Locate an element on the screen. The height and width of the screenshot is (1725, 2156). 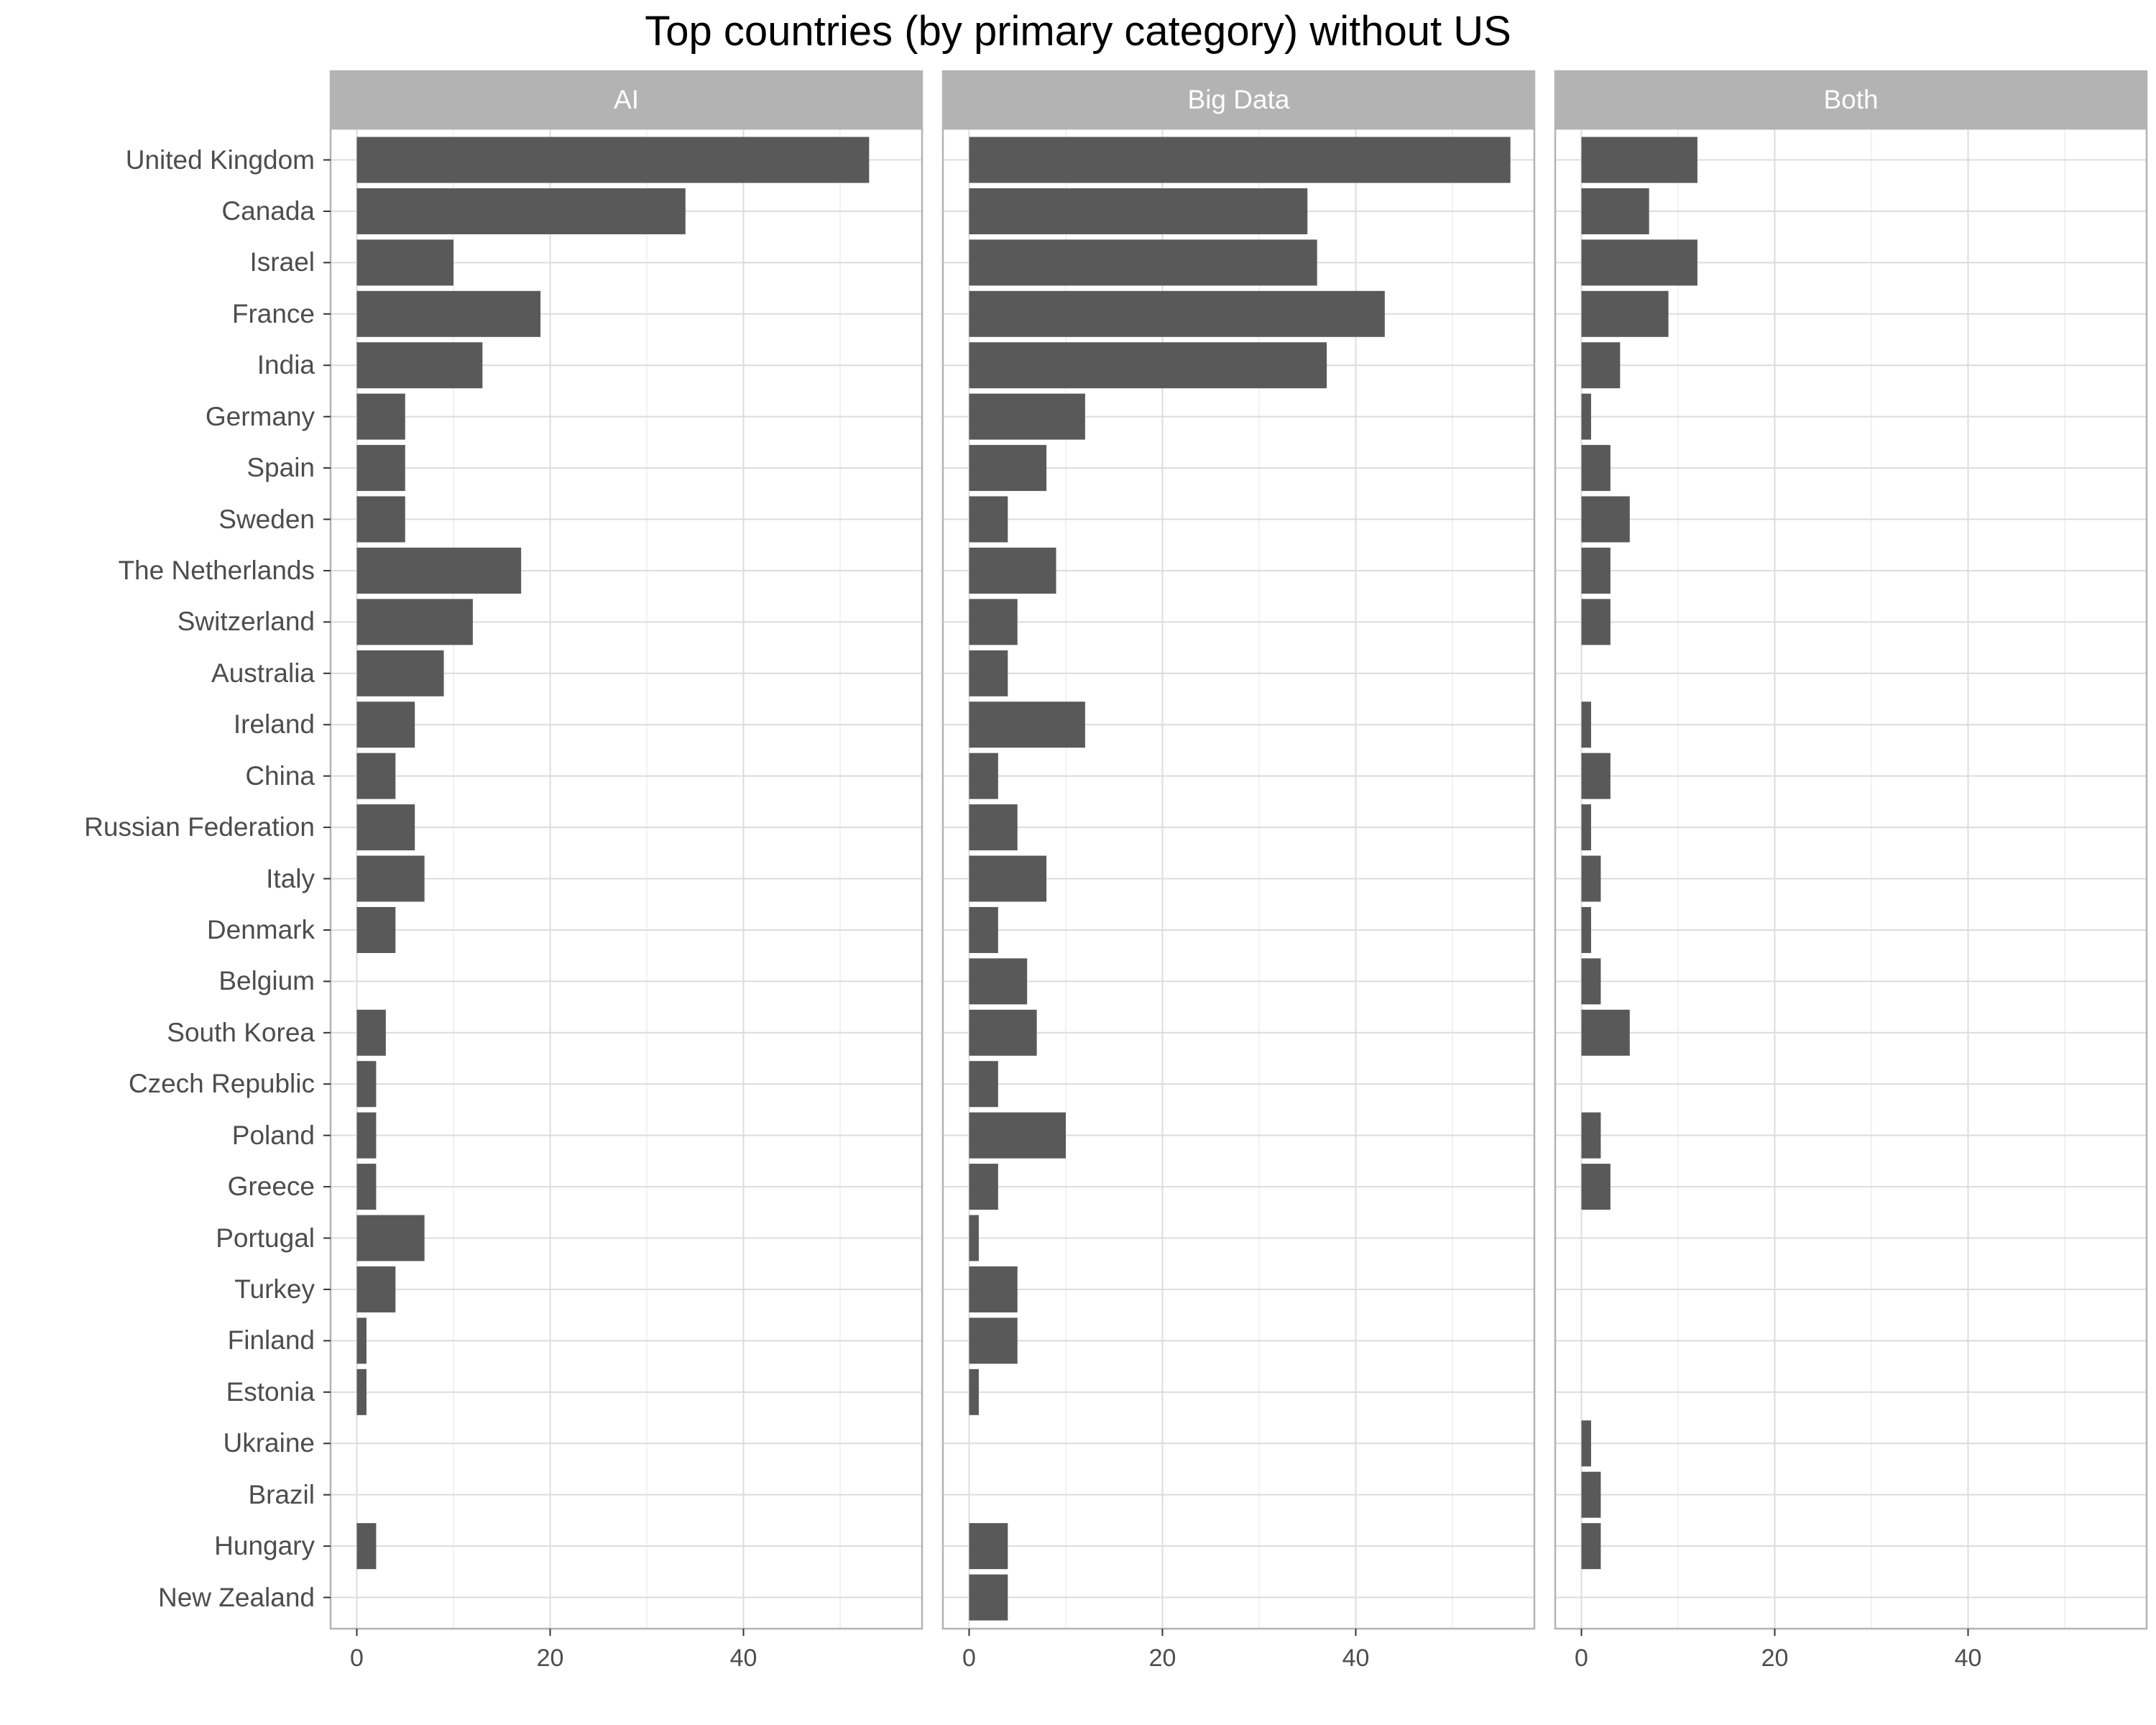
category-label: Brazil is located at coordinates (281, 1494).